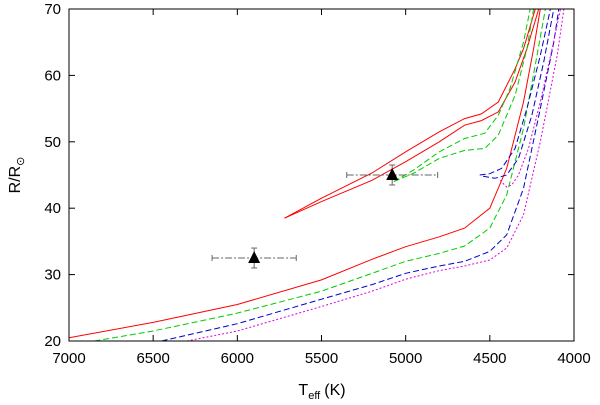  Describe the element at coordinates (152, 358) in the screenshot. I see `x-tick-label: 6500` at that location.